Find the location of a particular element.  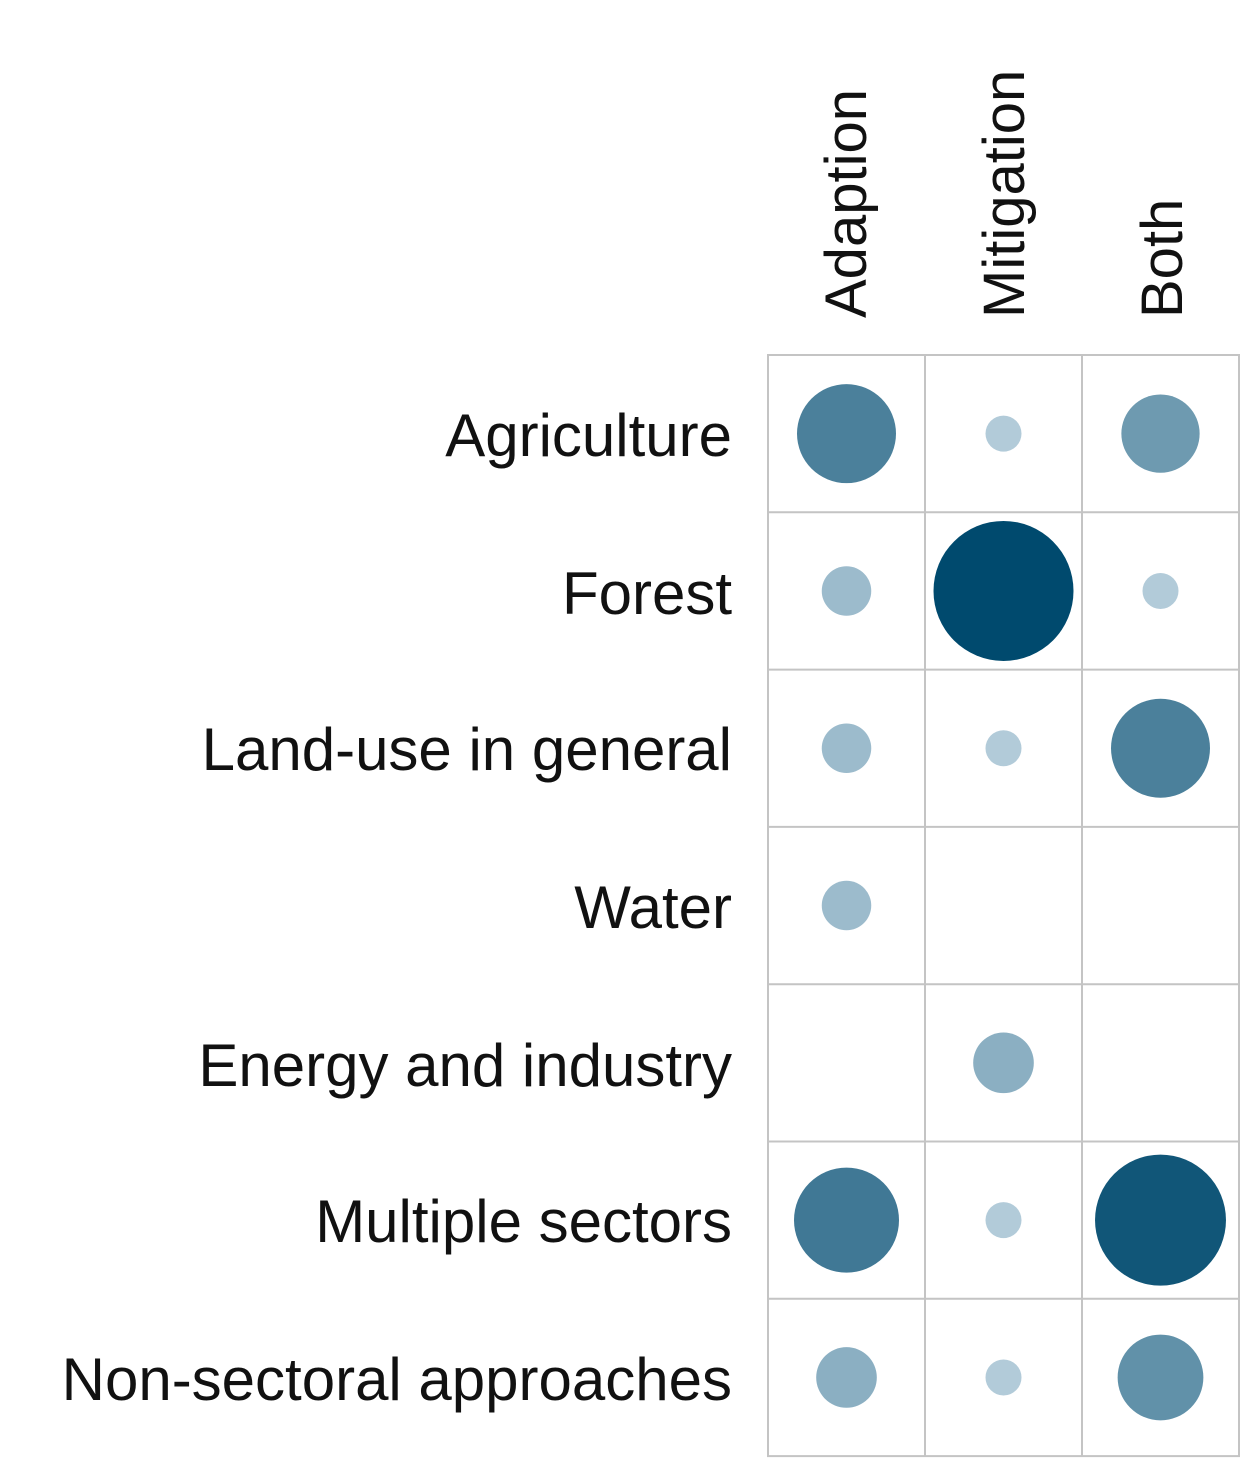

column-label-both: Both is located at coordinates (1162, 258).